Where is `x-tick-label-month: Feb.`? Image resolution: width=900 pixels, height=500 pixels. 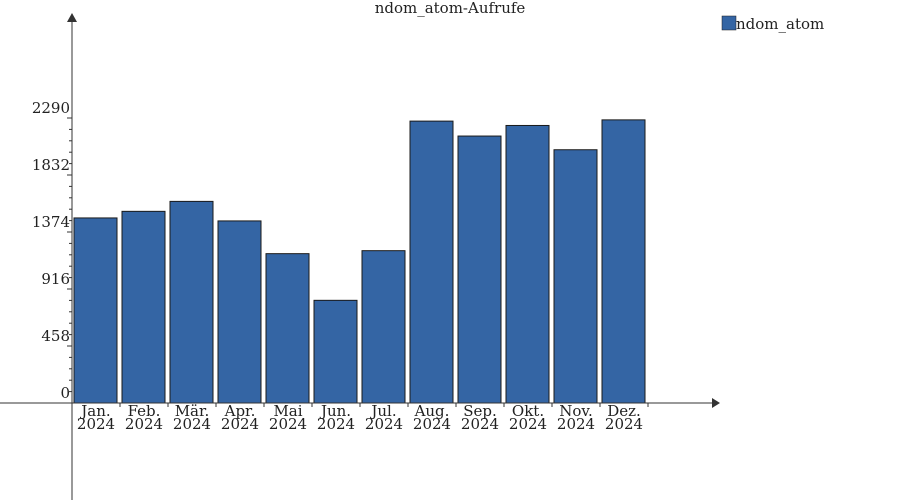
x-tick-label-month: Feb. is located at coordinates (144, 411).